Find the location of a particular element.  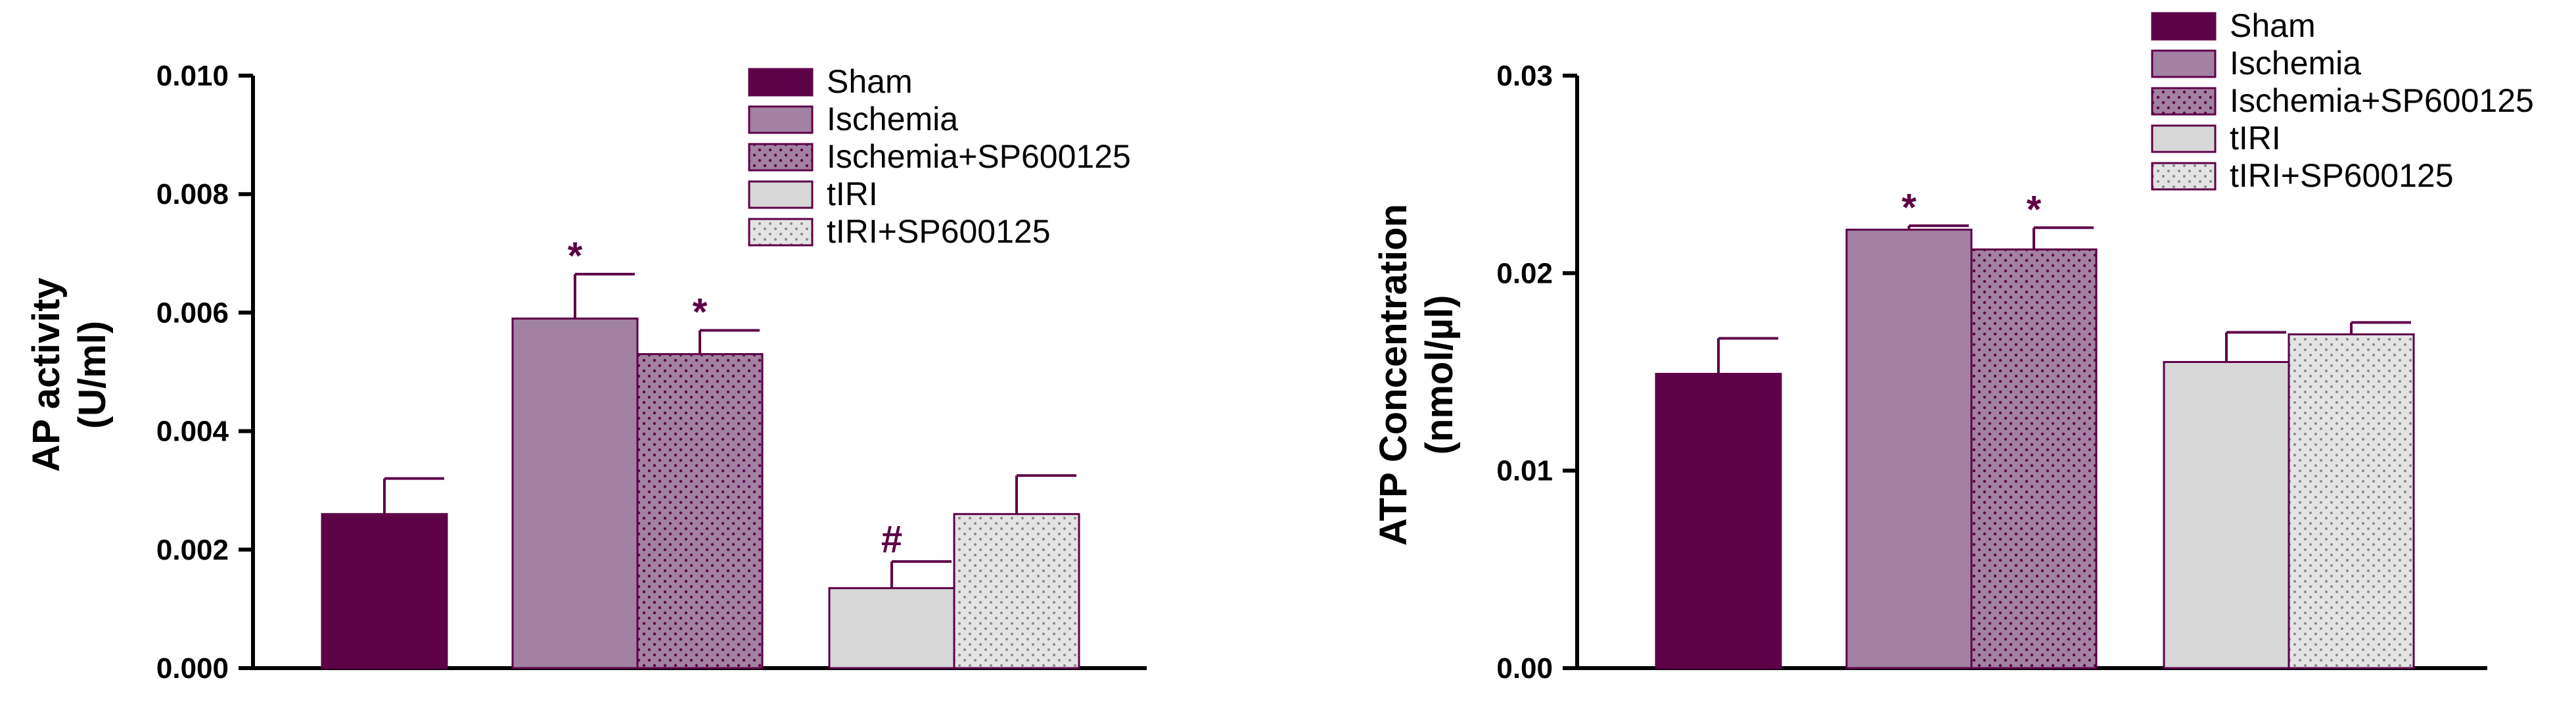

y-tick-label: 0.03 is located at coordinates (1524, 76).